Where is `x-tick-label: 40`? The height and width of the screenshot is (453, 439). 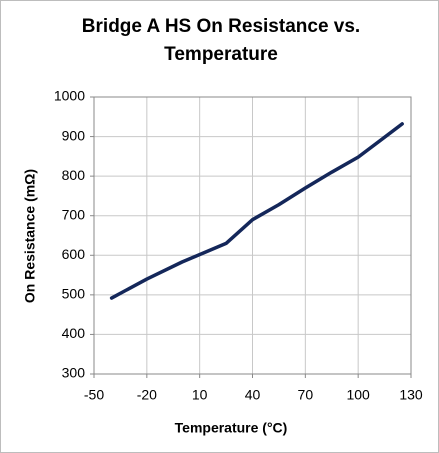 x-tick-label: 40 is located at coordinates (253, 395).